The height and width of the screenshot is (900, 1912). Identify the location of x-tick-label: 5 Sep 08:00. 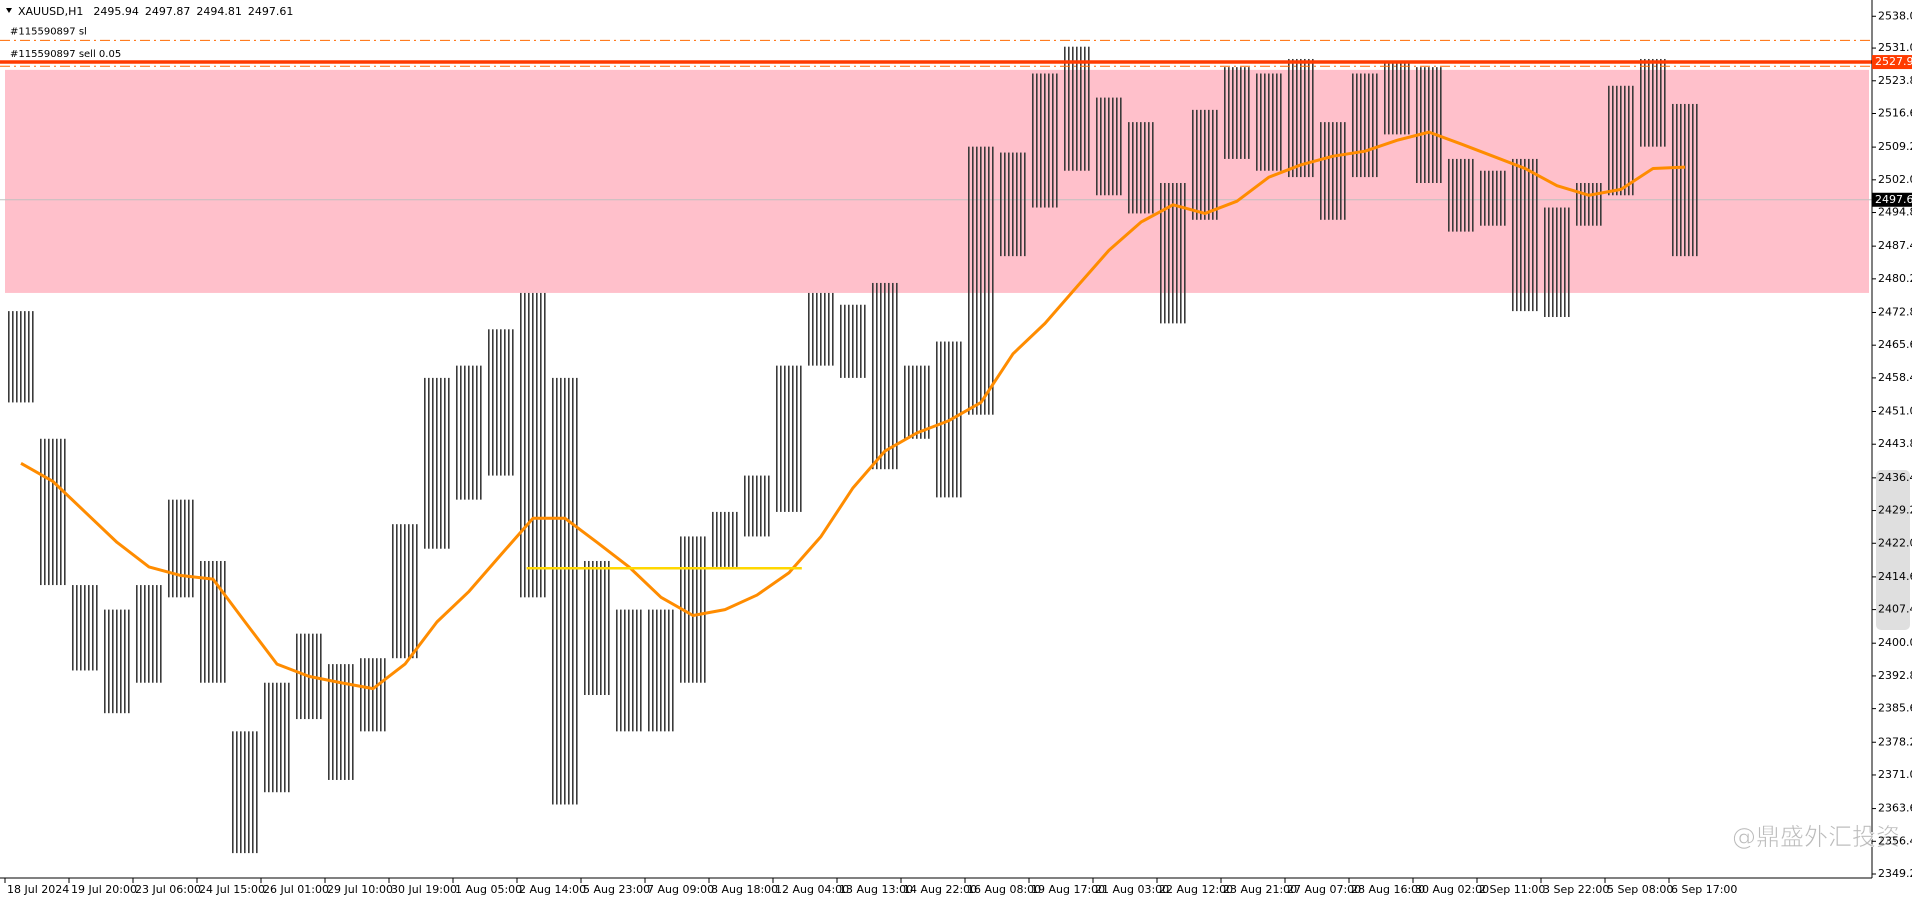
(1640, 889).